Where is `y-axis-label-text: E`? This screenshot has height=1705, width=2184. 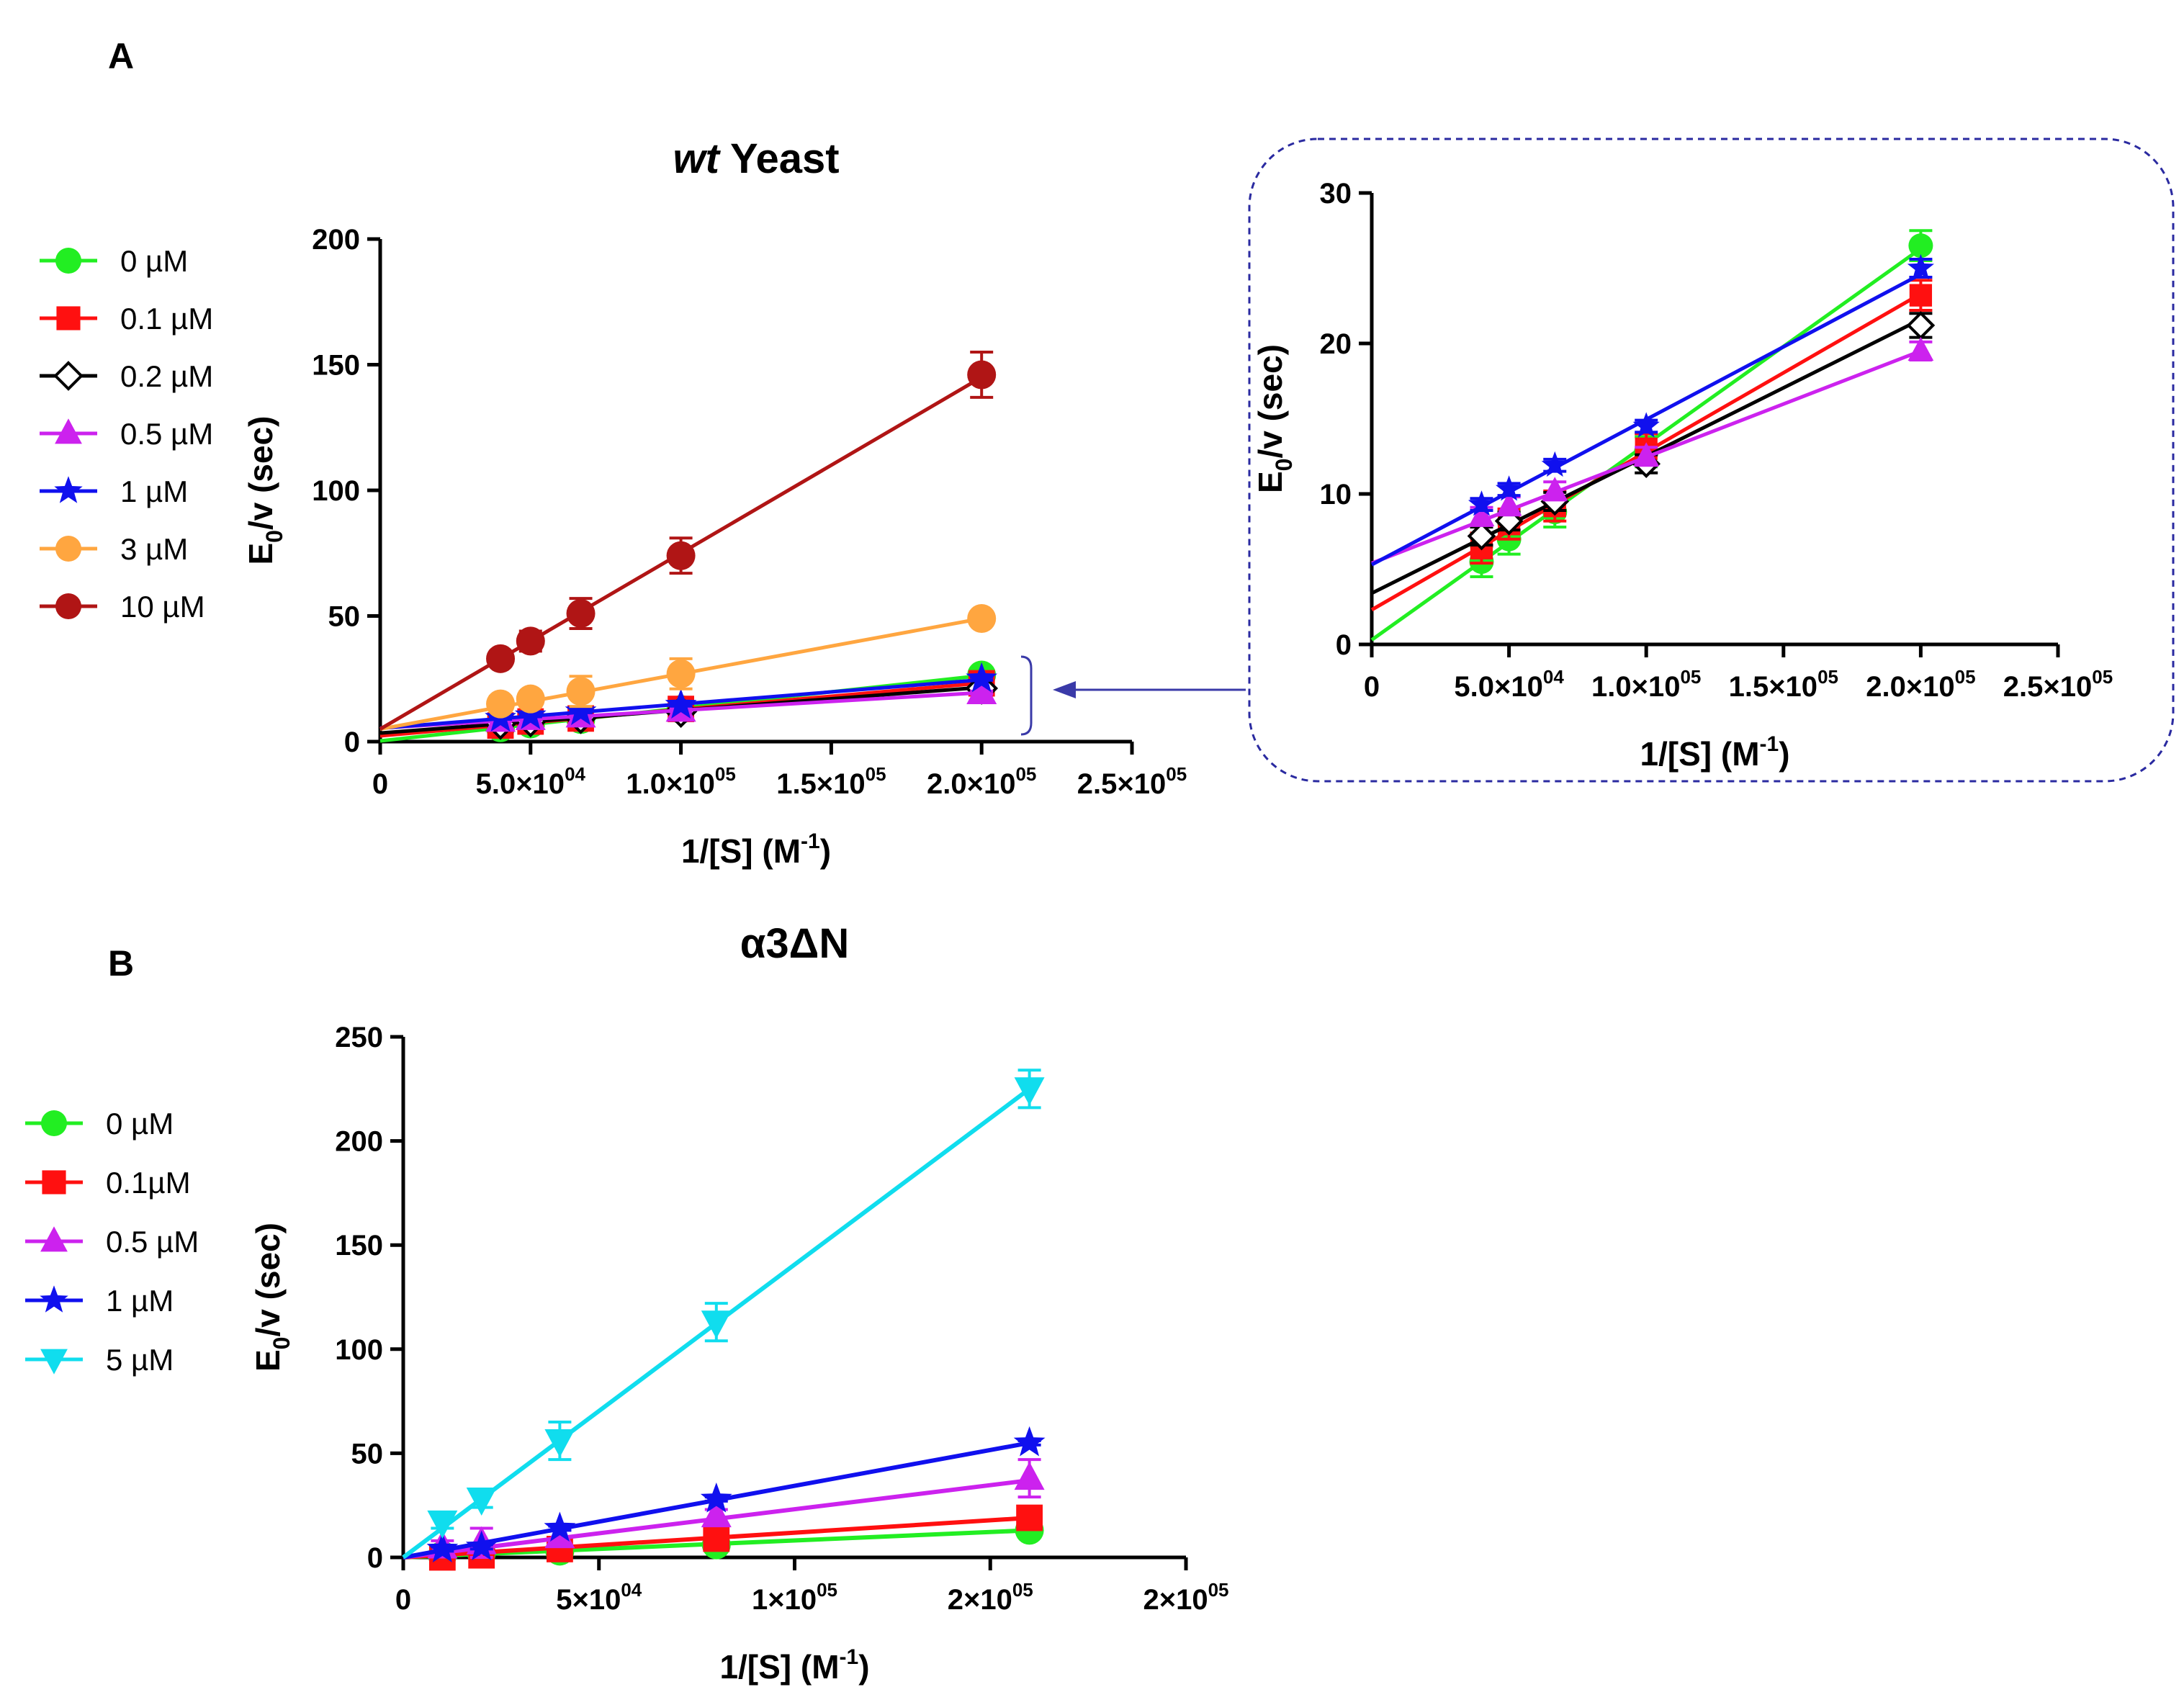 y-axis-label-text: E is located at coordinates (260, 554).